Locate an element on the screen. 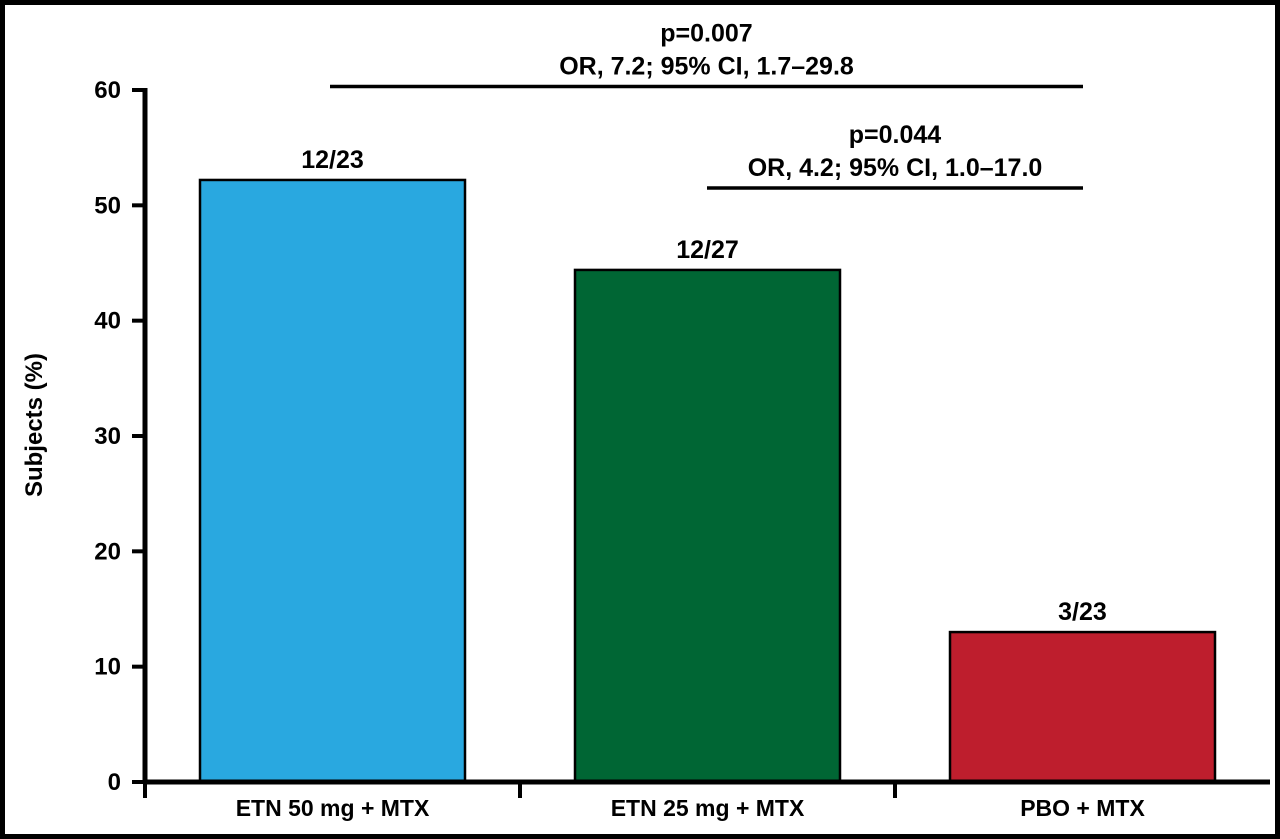 This screenshot has width=1280, height=839. y-tick-label: 60 is located at coordinates (107, 90).